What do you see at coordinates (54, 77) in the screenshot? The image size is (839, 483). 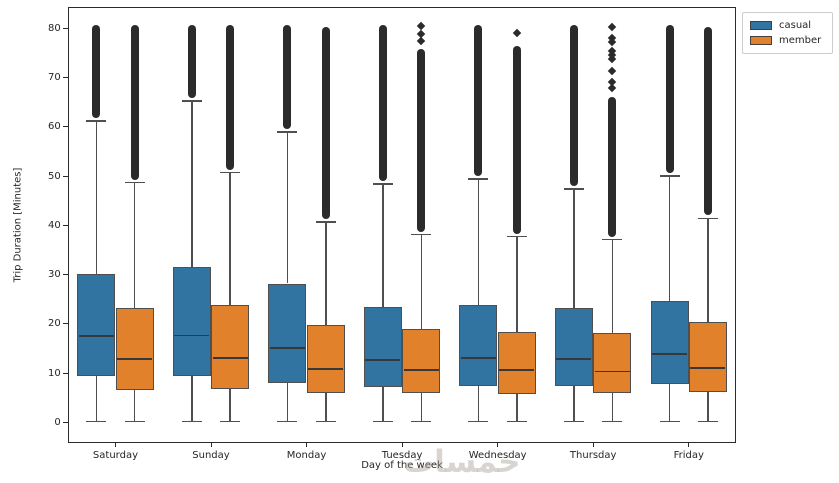 I see `y-tick-label: 70` at bounding box center [54, 77].